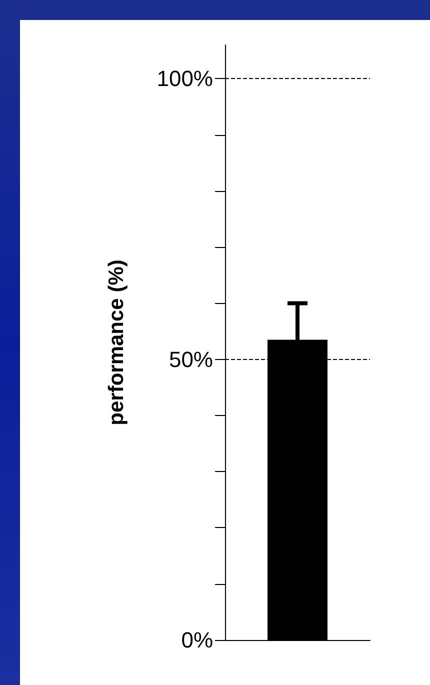 The image size is (430, 685). I want to click on y-axis-title: performance (%), so click(116, 343).